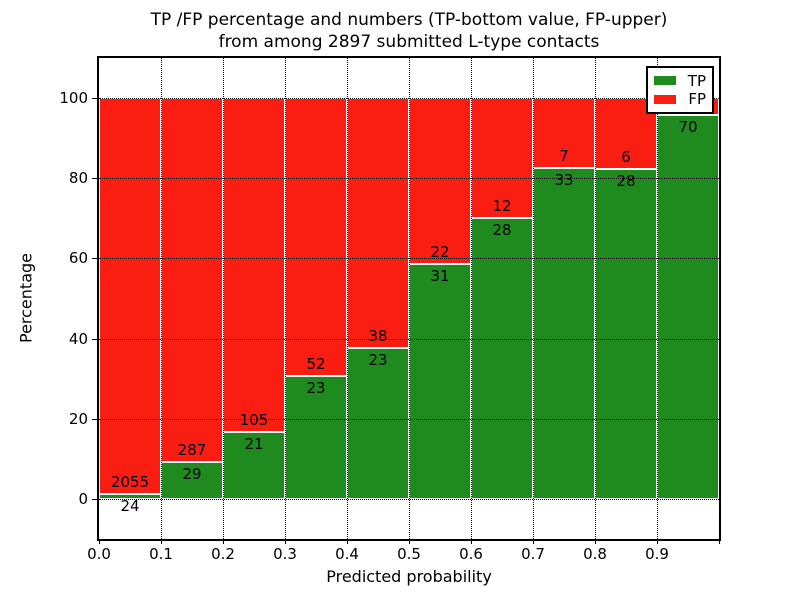 The image size is (800, 600). What do you see at coordinates (78, 178) in the screenshot?
I see `y-tick-label: 80` at bounding box center [78, 178].